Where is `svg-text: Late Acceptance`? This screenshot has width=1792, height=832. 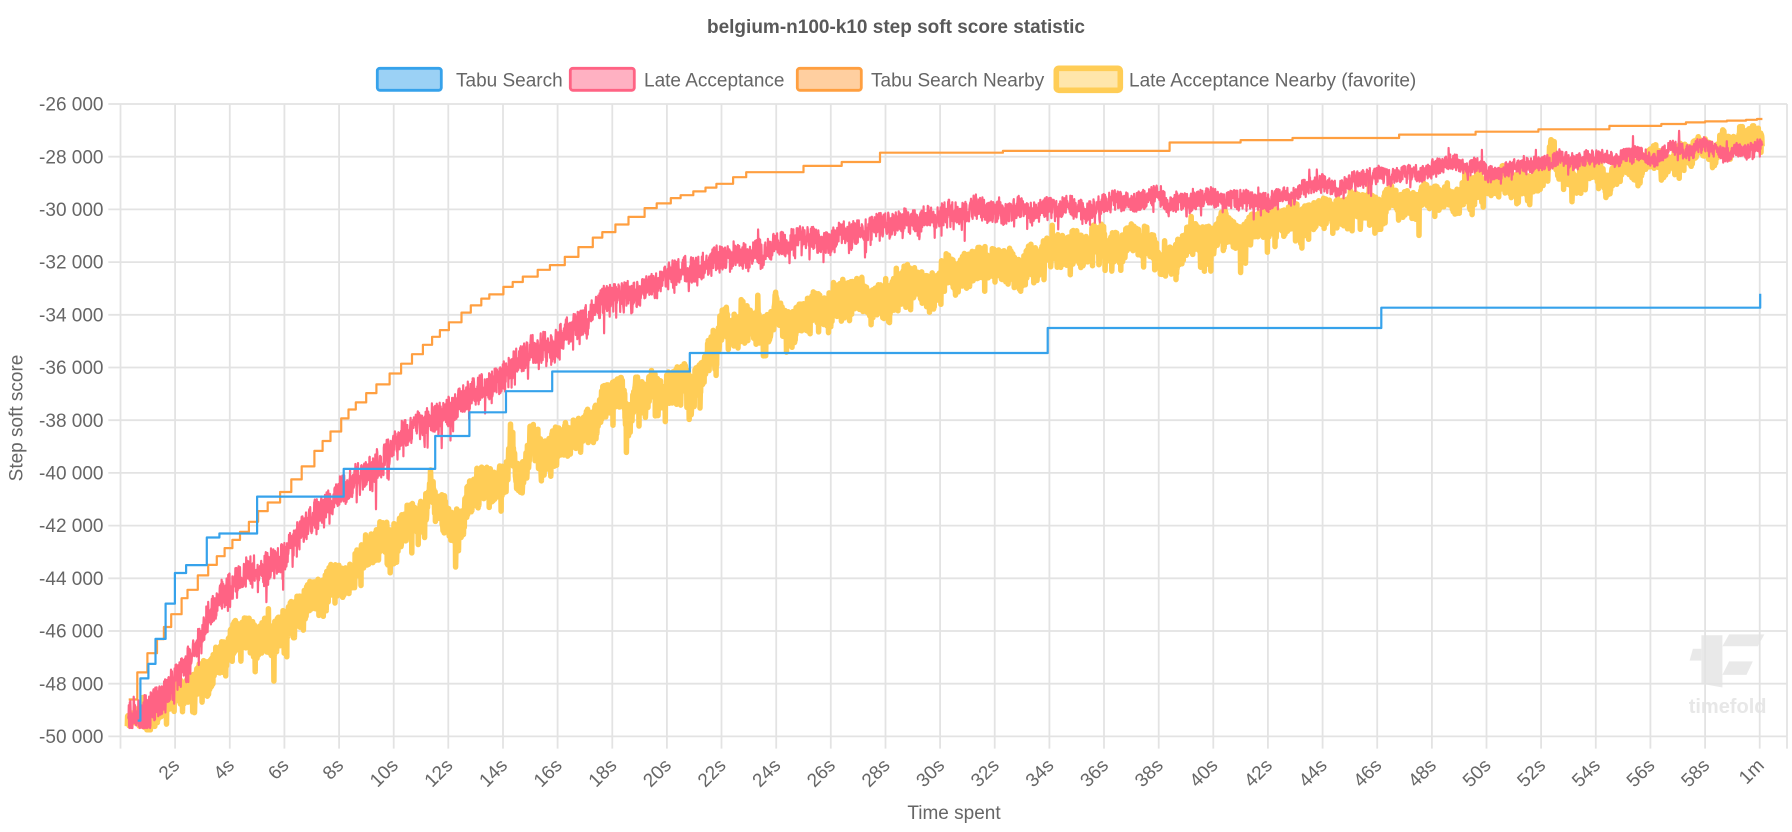
svg-text: Late Acceptance is located at coordinates (714, 81).